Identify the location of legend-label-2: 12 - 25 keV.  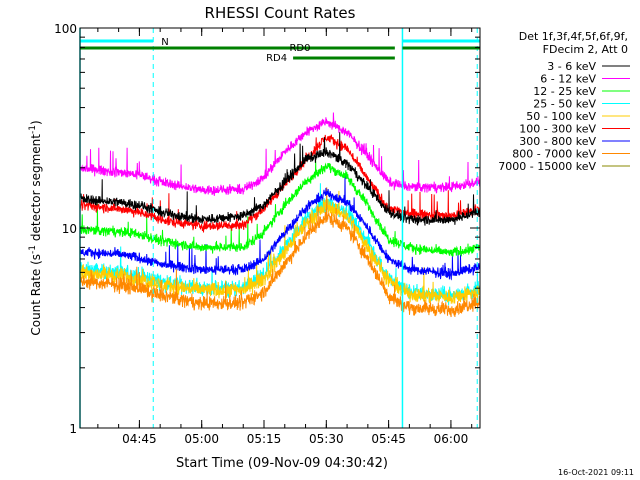
(564, 91).